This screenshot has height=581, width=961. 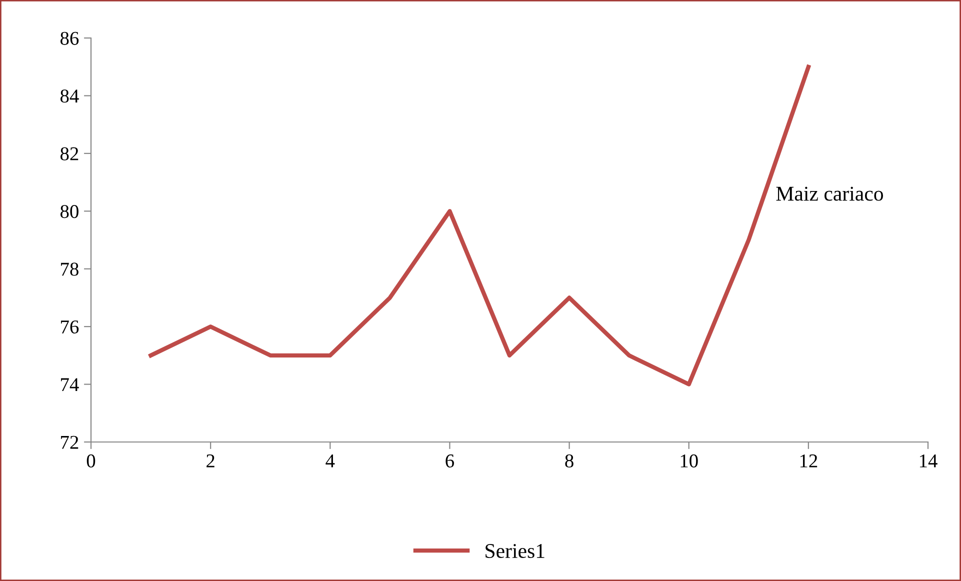 I want to click on y-tick-label: 78, so click(x=69, y=269).